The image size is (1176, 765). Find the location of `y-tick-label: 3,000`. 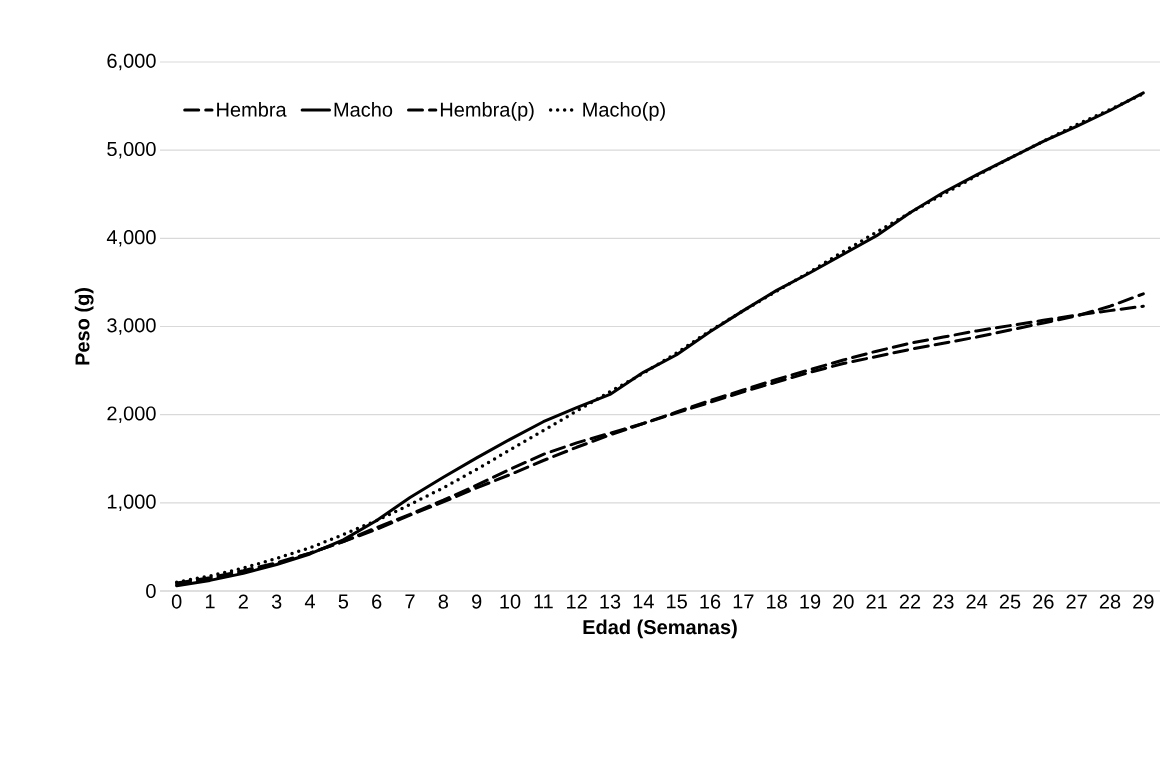

y-tick-label: 3,000 is located at coordinates (131, 326).